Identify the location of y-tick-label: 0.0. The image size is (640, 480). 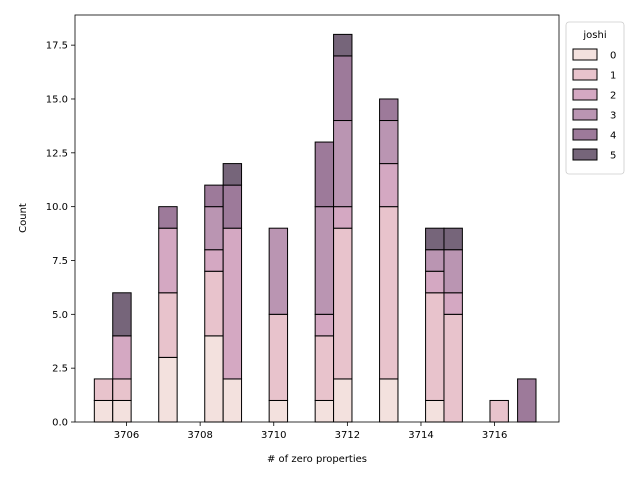
(60, 423).